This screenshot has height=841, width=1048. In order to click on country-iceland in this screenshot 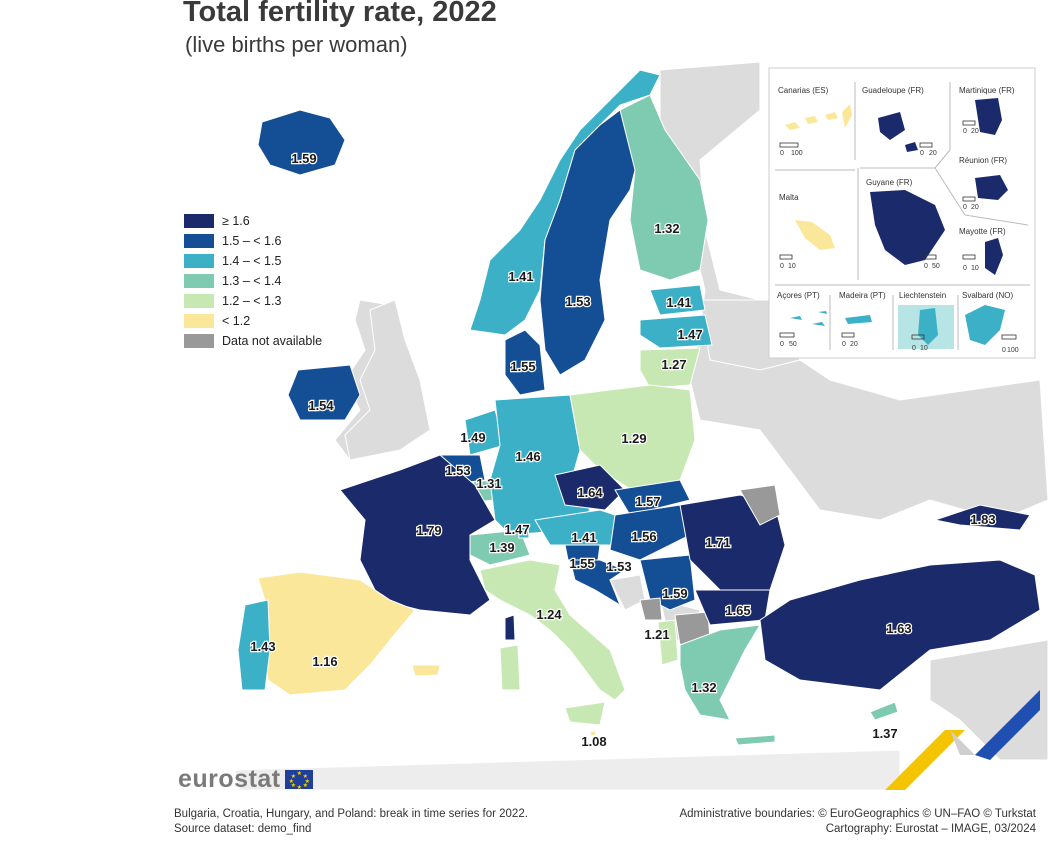, I will do `click(301, 142)`.